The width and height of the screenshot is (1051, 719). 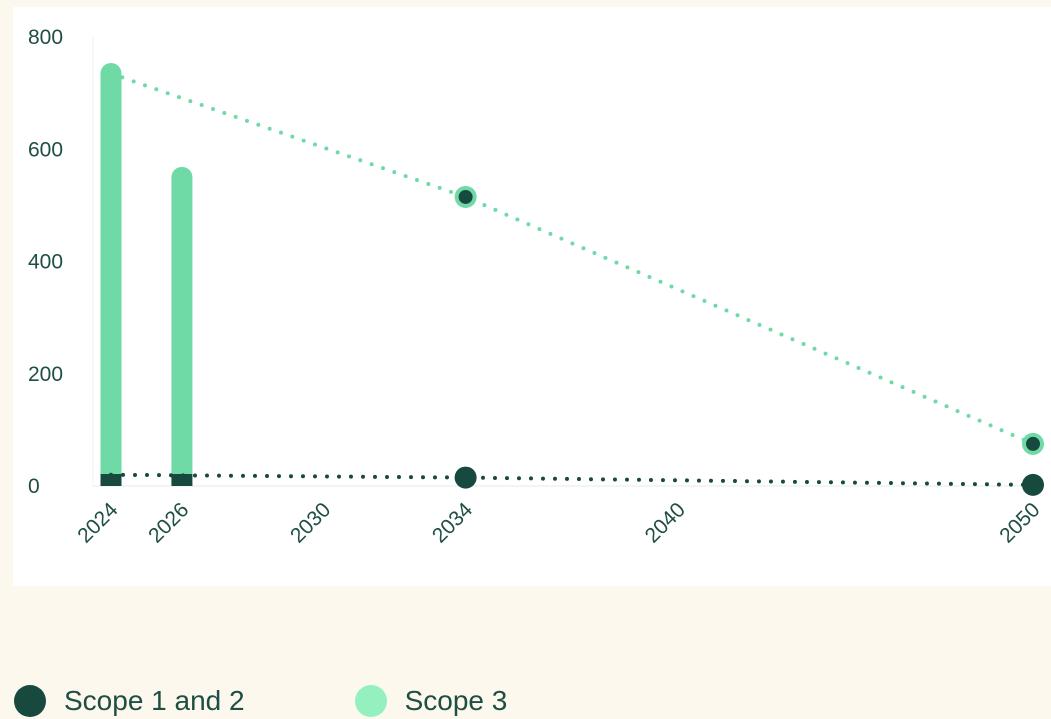 What do you see at coordinates (154, 700) in the screenshot?
I see `legend-label-scope12: Scope 1 and 2` at bounding box center [154, 700].